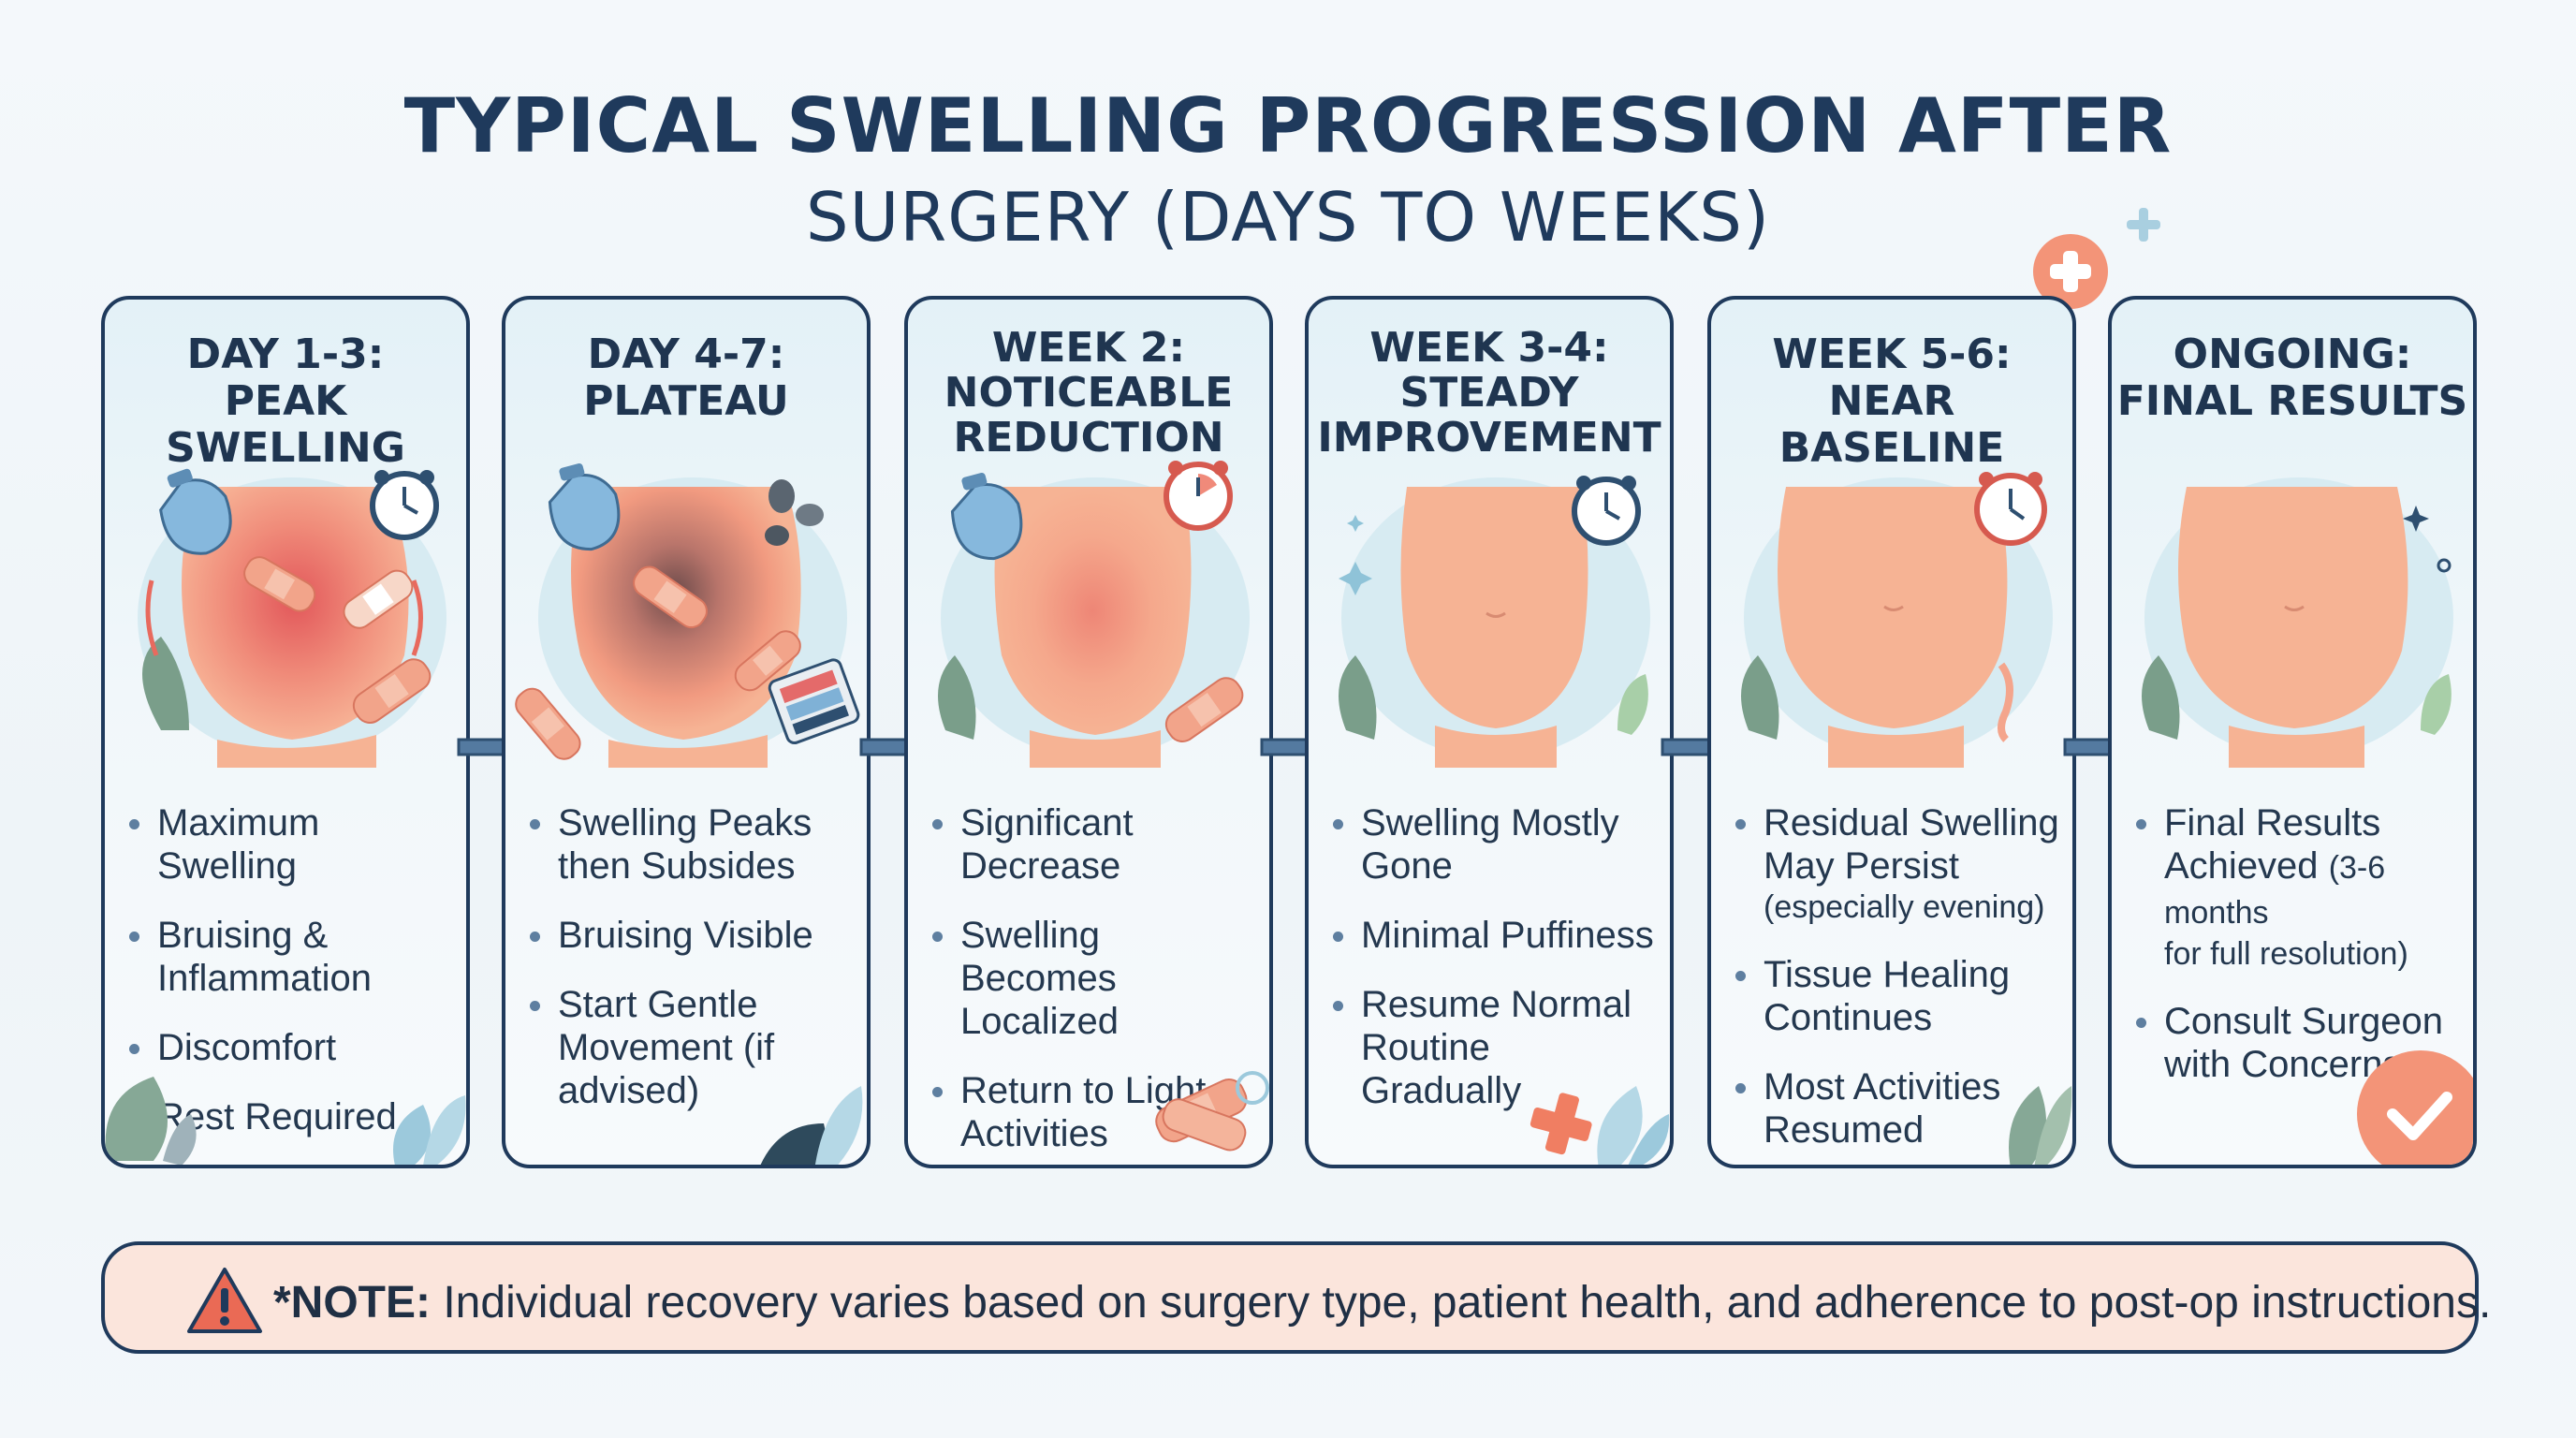 The image size is (2576, 1438). What do you see at coordinates (1896, 996) in the screenshot?
I see `list-item: Tissue Healing Continues` at bounding box center [1896, 996].